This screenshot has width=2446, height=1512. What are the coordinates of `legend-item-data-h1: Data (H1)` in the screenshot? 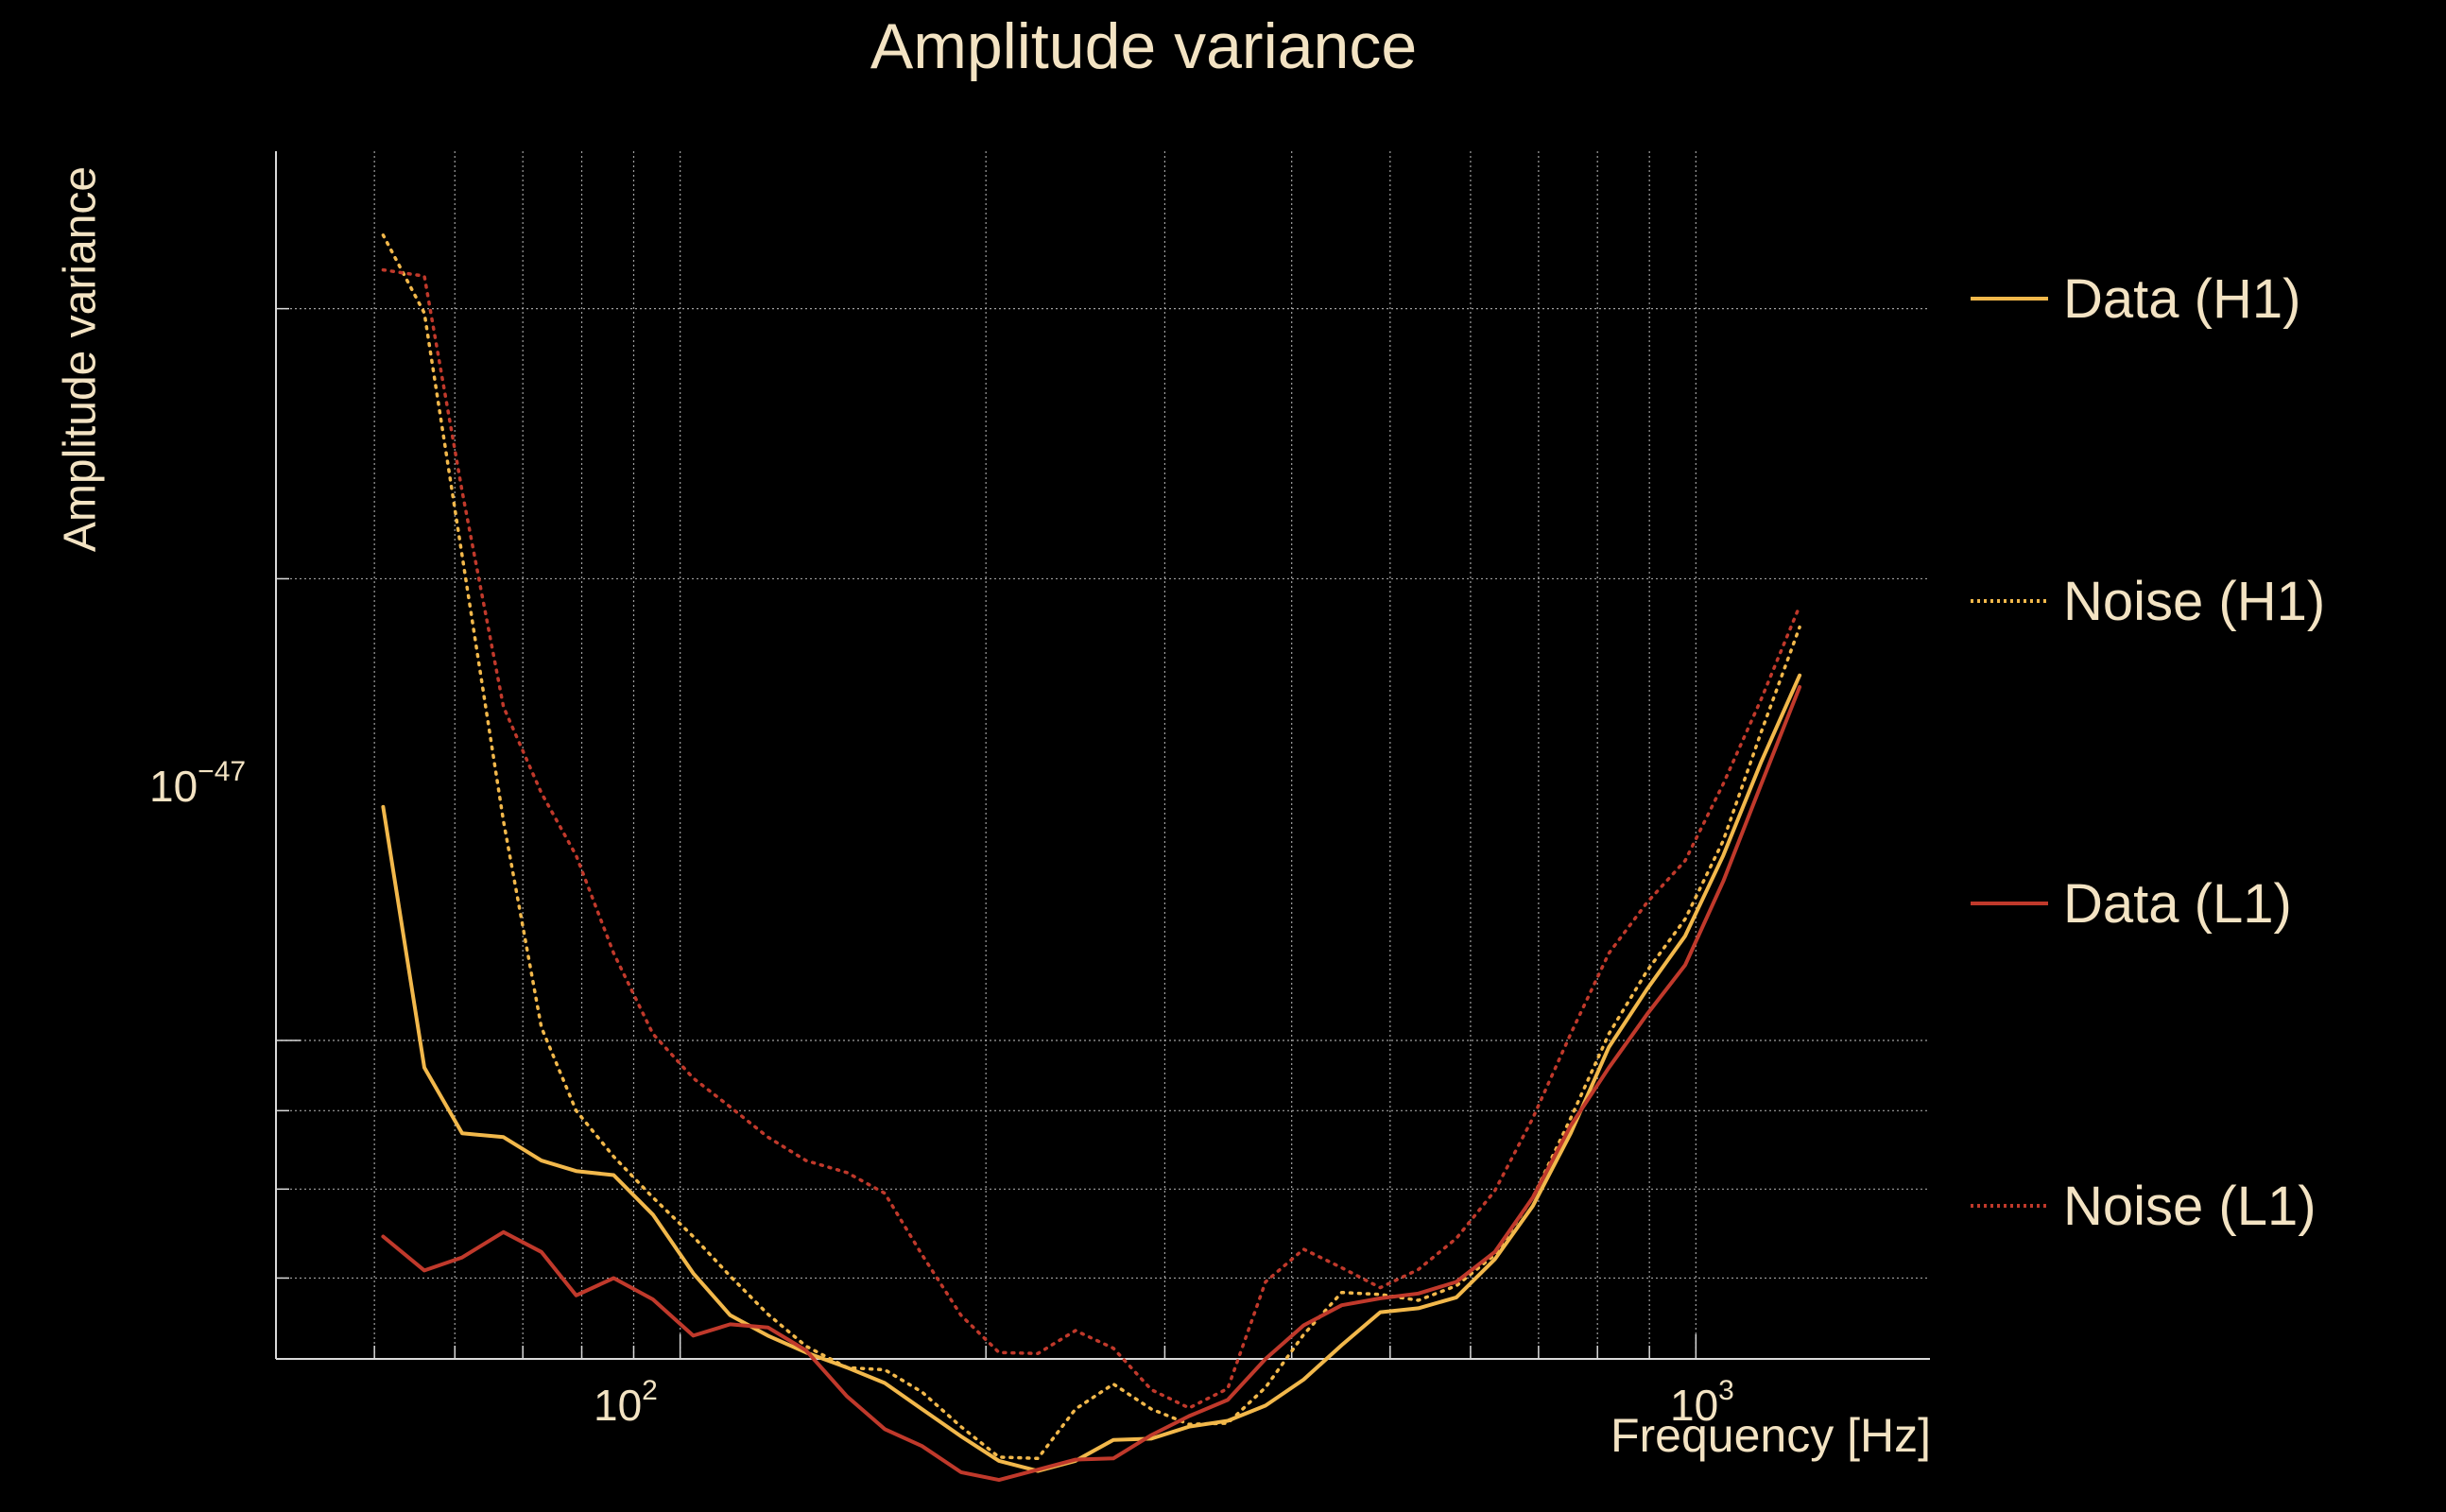 It's located at (2135, 298).